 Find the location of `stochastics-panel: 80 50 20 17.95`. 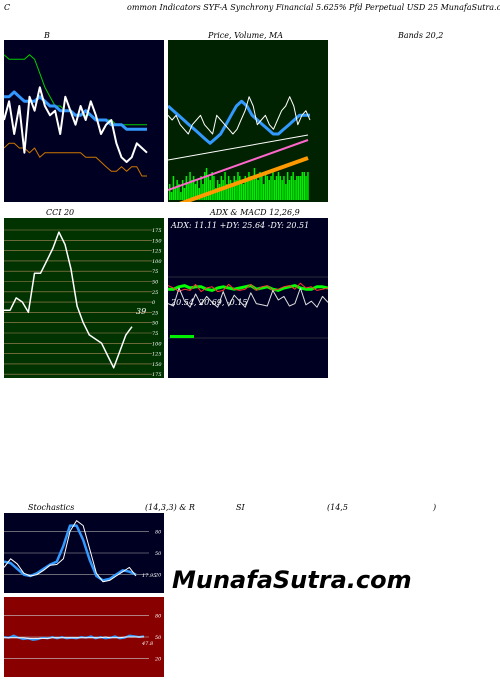

stochastics-panel: 80 50 20 17.95 is located at coordinates (84, 553).